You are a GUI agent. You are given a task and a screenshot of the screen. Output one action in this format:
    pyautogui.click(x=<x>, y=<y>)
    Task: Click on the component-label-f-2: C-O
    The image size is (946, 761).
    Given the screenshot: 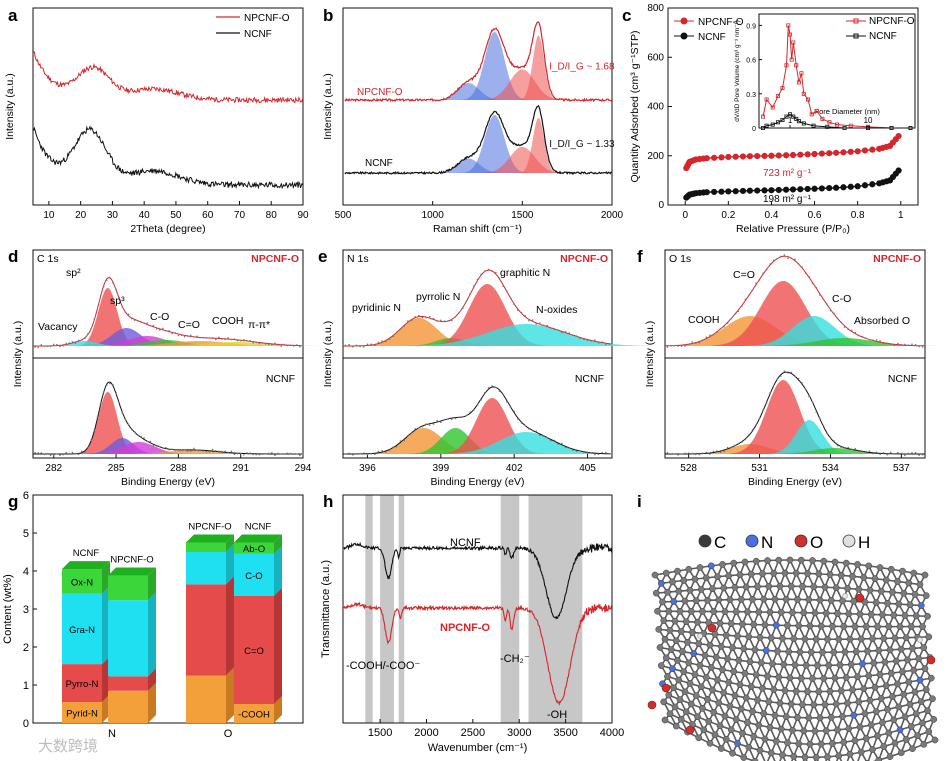 What is the action you would take?
    pyautogui.click(x=841, y=299)
    